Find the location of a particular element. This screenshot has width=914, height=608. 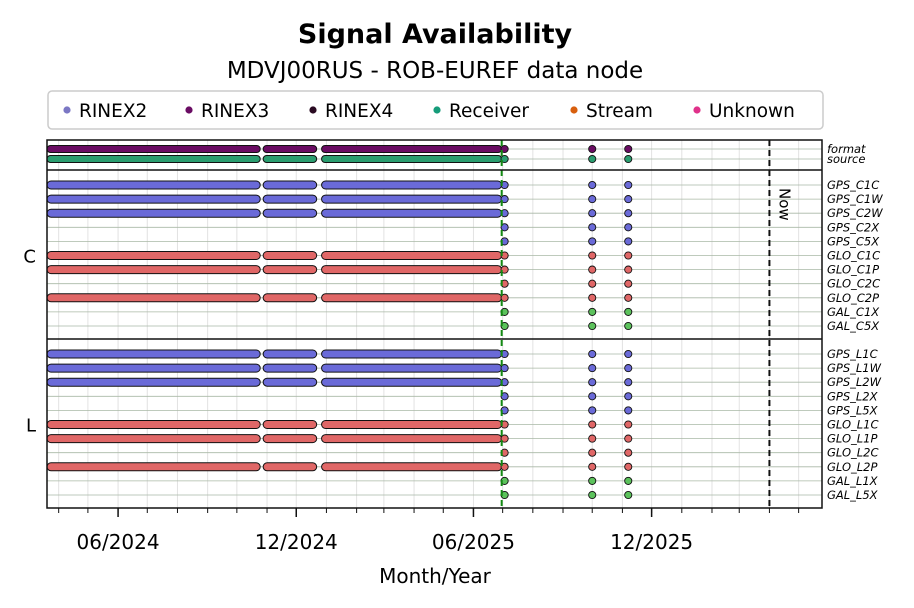

row-label-GAL_C5X: GAL_C5X is located at coordinates (853, 326).